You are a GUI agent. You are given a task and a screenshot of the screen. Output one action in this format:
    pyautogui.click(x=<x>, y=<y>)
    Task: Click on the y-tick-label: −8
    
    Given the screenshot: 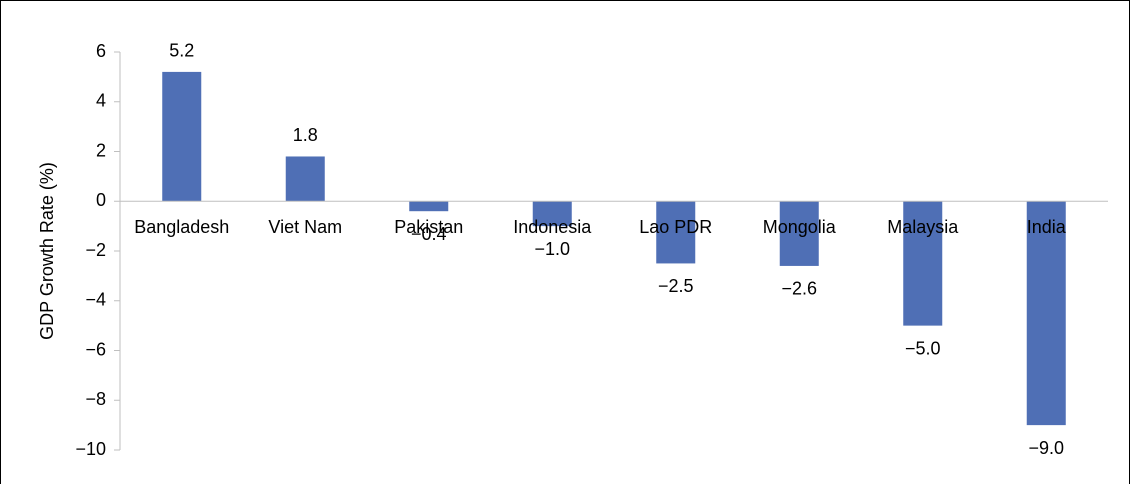 What is the action you would take?
    pyautogui.click(x=95, y=399)
    